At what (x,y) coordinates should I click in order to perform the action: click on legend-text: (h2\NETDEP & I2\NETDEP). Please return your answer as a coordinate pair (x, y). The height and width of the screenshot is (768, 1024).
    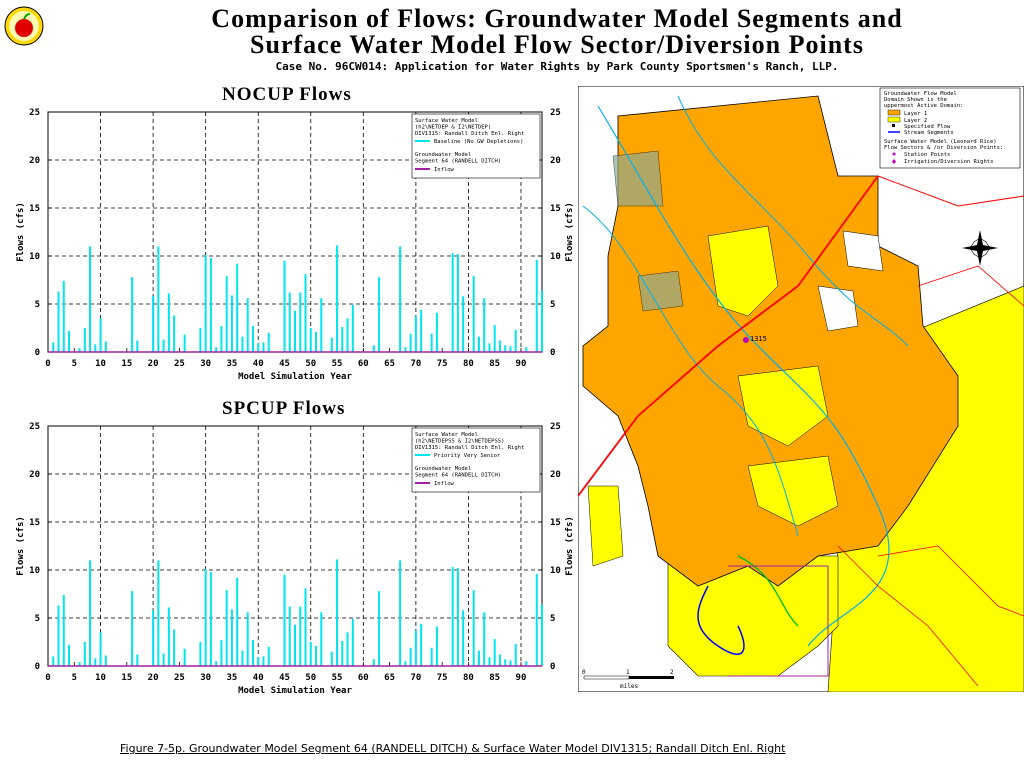
    Looking at the image, I should click on (453, 128).